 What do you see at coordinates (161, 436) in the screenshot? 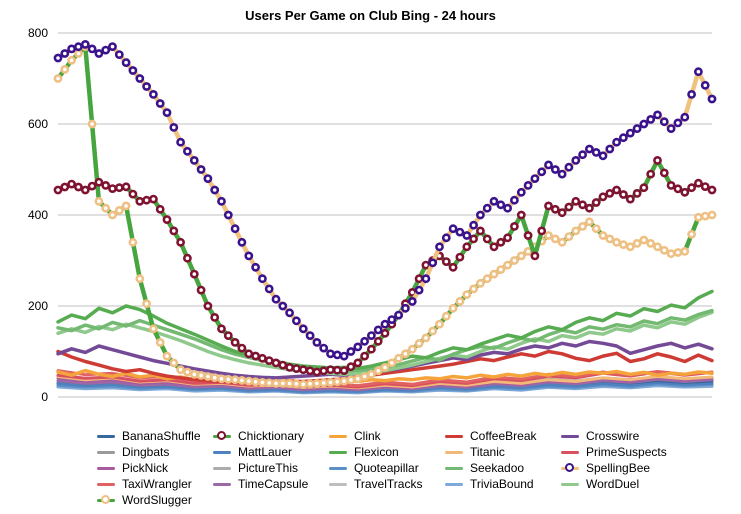
I see `legend-label: BananaShuffle` at bounding box center [161, 436].